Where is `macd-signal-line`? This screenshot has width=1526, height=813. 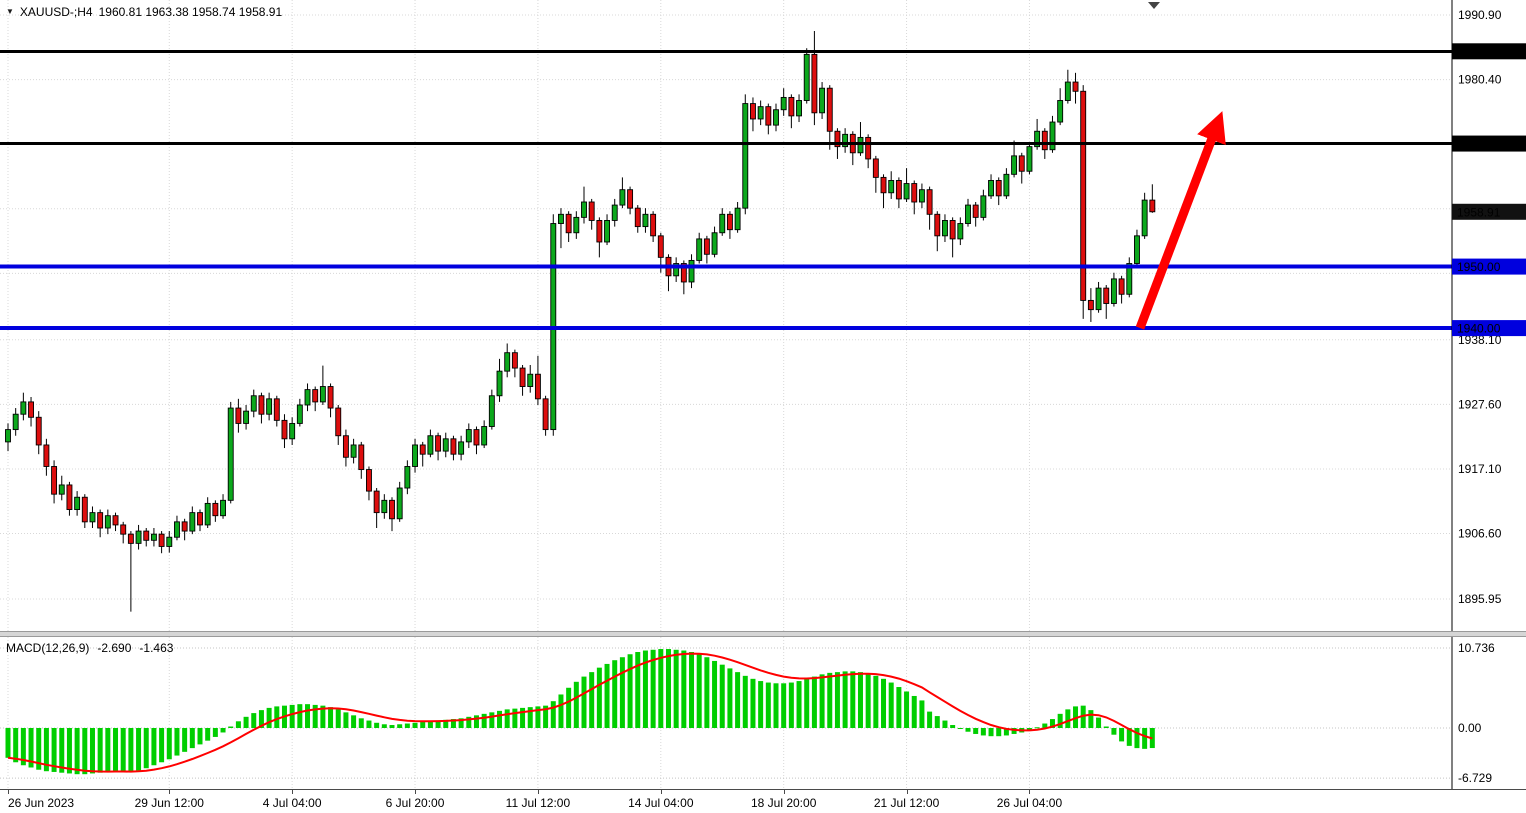 macd-signal-line is located at coordinates (580, 712).